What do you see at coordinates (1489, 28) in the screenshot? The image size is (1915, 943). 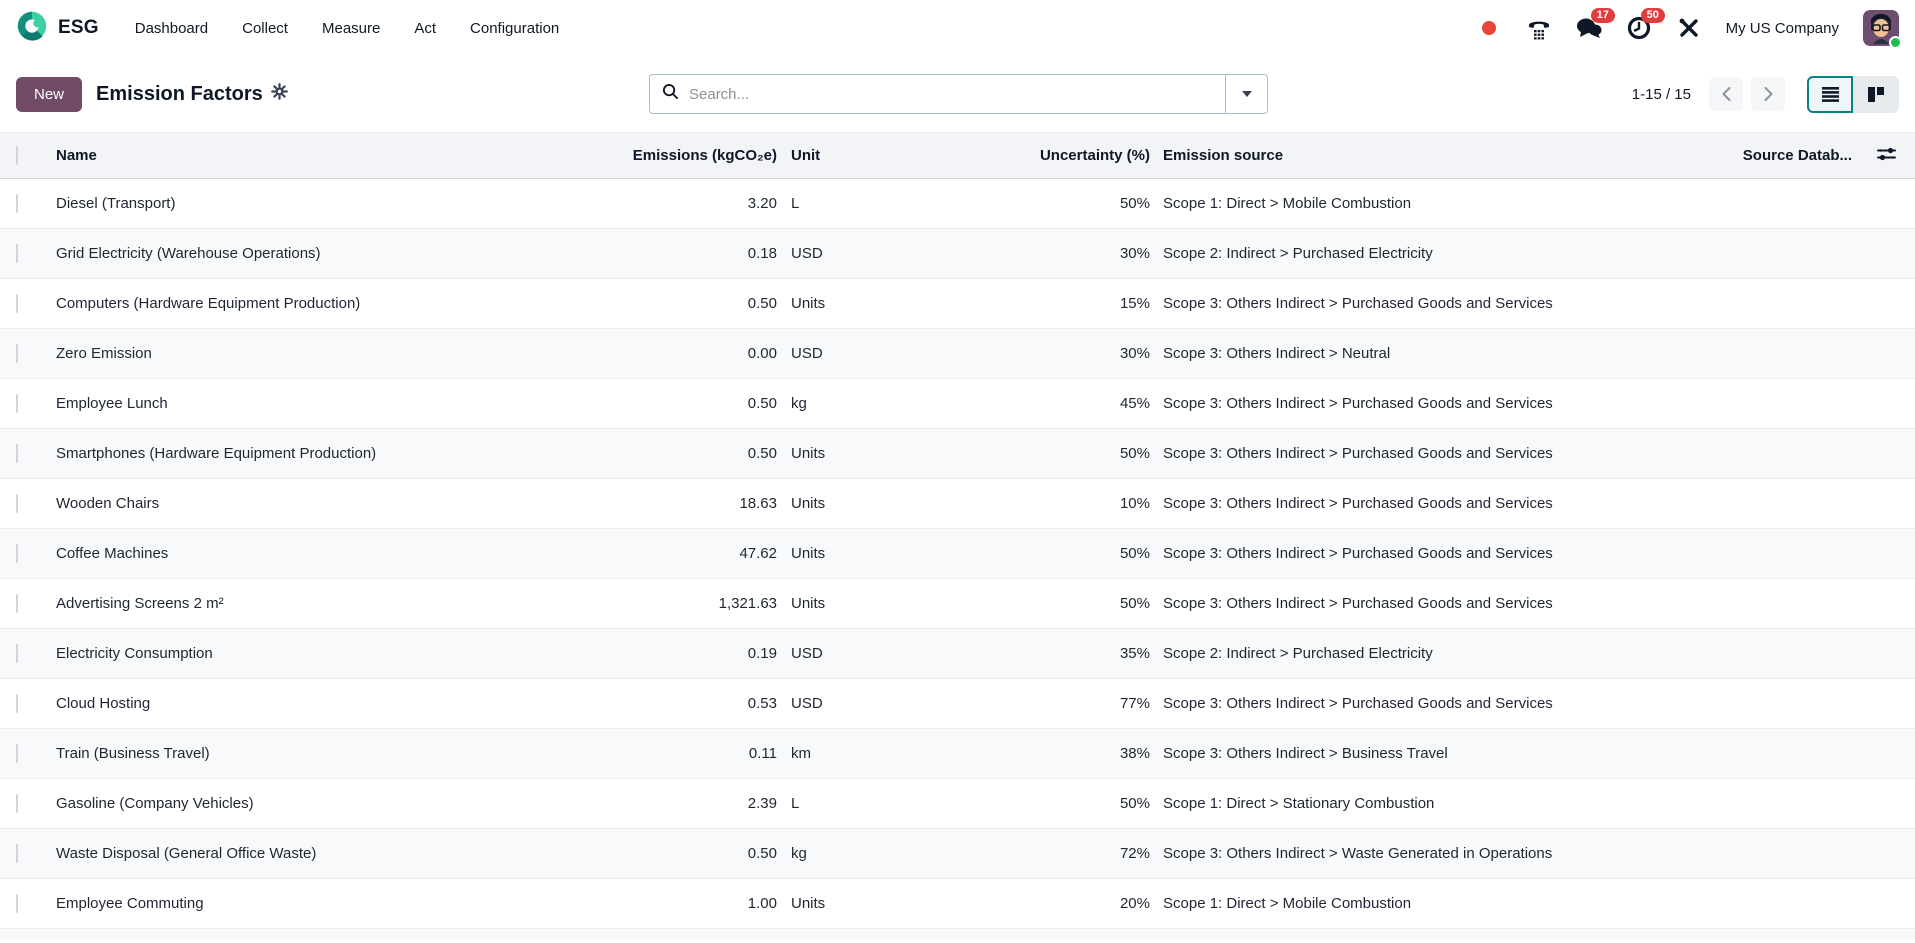 I see `recording-indicator-dot` at bounding box center [1489, 28].